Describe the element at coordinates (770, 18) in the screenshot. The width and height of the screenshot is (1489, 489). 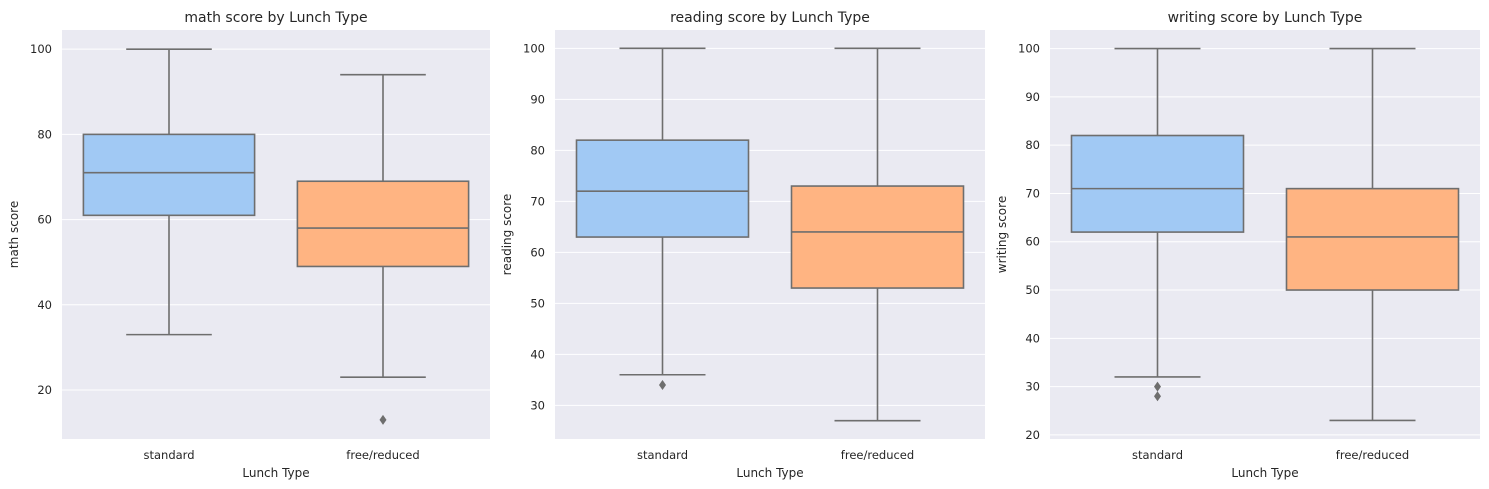
I see `chart-title: reading score by Lunch Type` at that location.